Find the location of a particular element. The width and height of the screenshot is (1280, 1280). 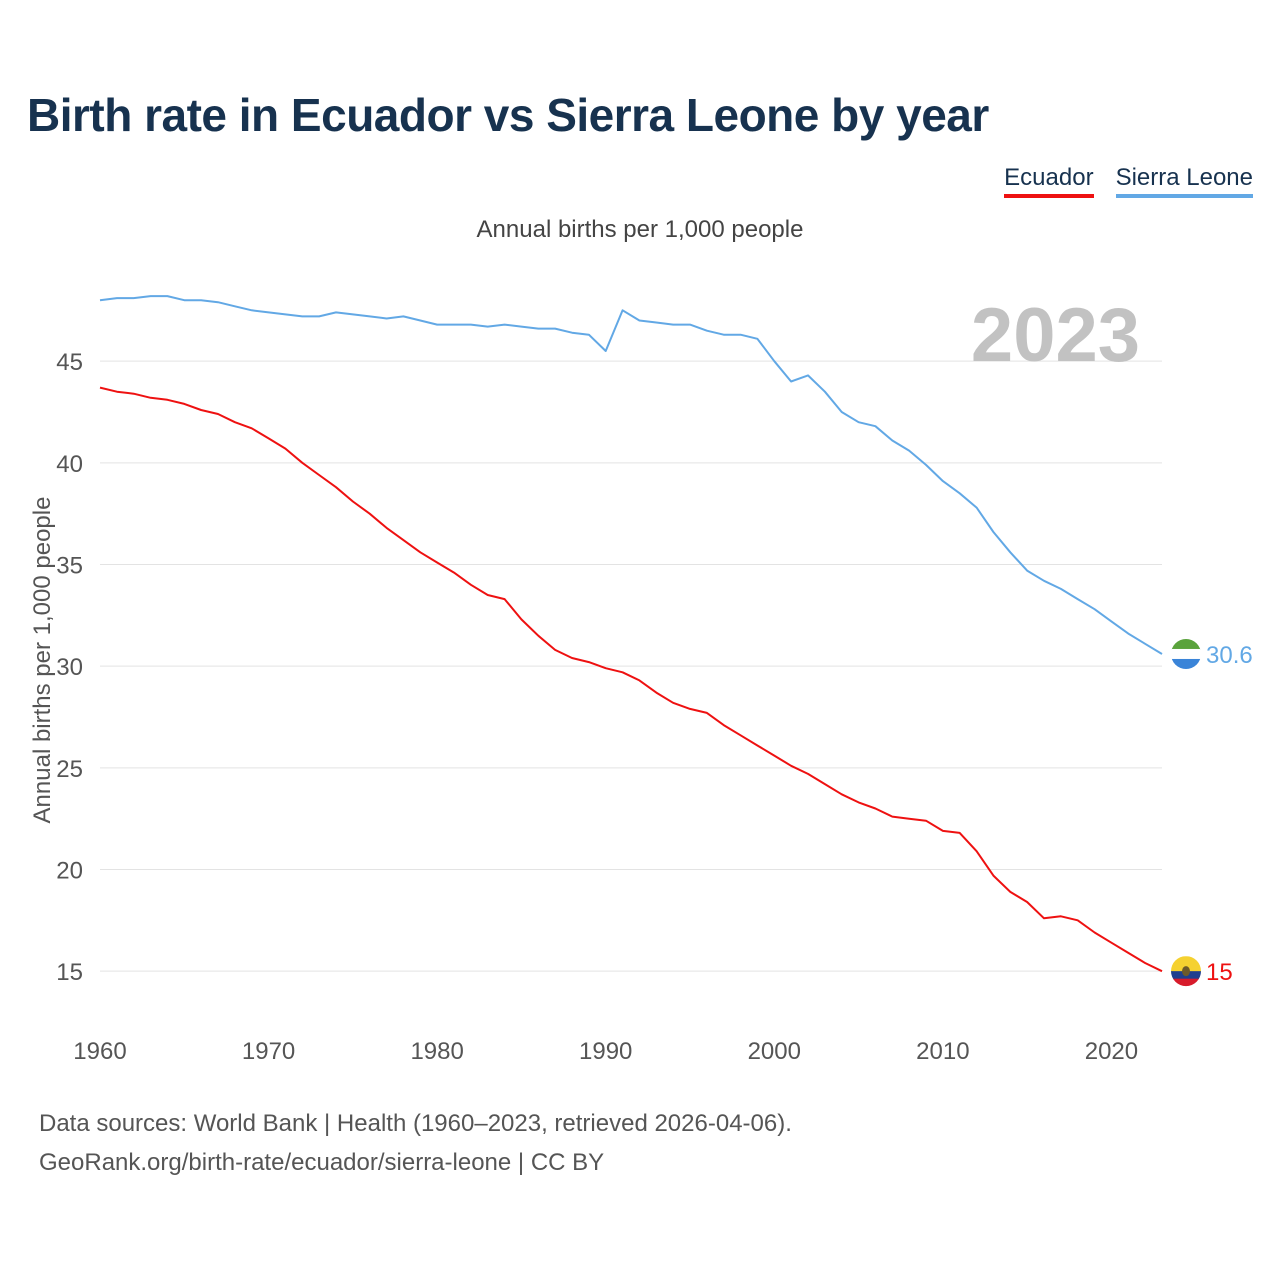

x-tick-label: 2000 is located at coordinates (774, 1051).